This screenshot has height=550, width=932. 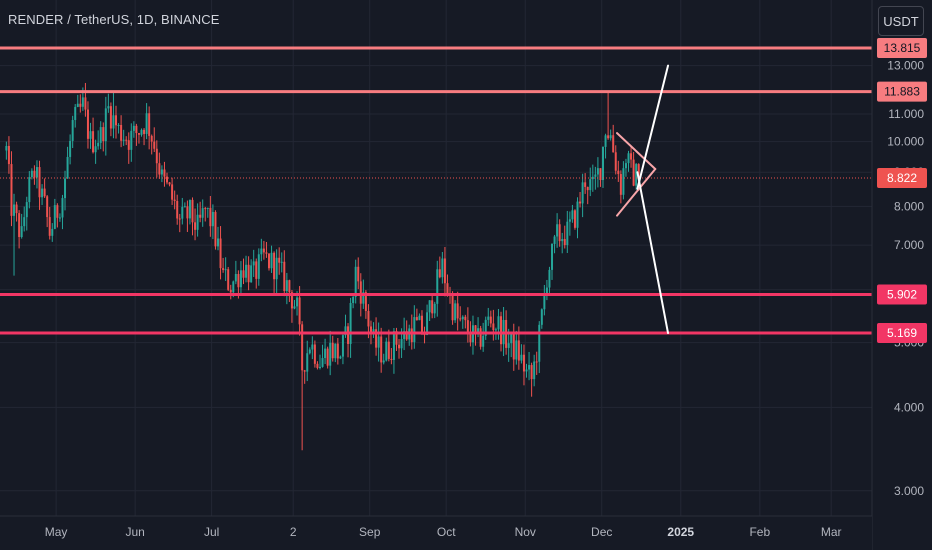 What do you see at coordinates (653, 253) in the screenshot?
I see `projection-down-line` at bounding box center [653, 253].